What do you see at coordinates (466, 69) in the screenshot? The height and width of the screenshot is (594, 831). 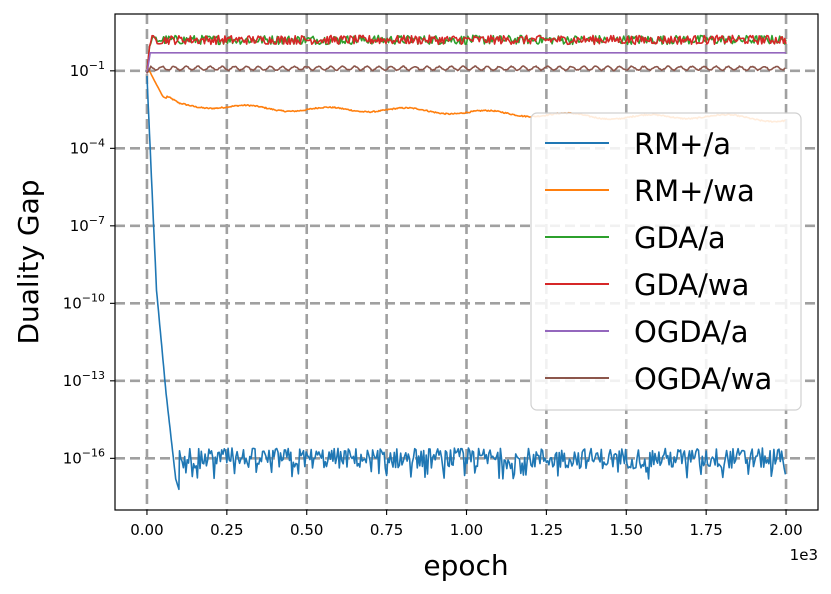 I see `series-line-ogda-wa` at bounding box center [466, 69].